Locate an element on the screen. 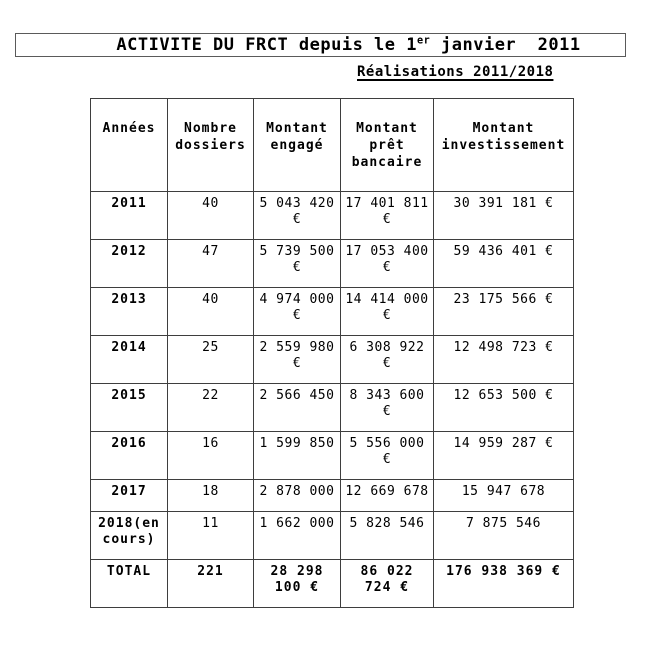  value-cell: 5 043 420 € is located at coordinates (297, 215).